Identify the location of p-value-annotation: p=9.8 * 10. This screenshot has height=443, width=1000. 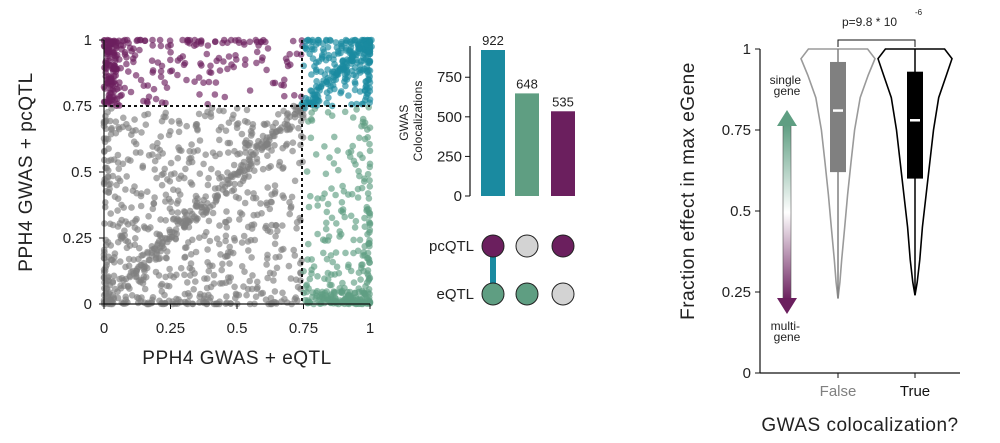
(869, 22).